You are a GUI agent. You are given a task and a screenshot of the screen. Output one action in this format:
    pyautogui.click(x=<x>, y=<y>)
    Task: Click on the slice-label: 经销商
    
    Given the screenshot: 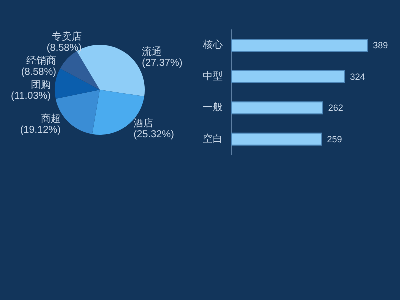 What is the action you would take?
    pyautogui.click(x=41, y=60)
    